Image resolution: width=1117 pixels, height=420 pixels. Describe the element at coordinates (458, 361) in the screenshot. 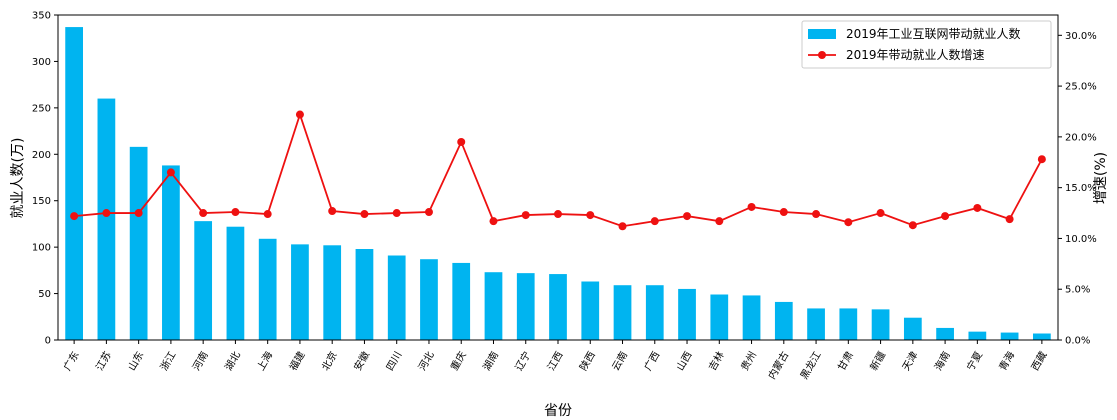

I see `x-tick-label: 重庆` at that location.